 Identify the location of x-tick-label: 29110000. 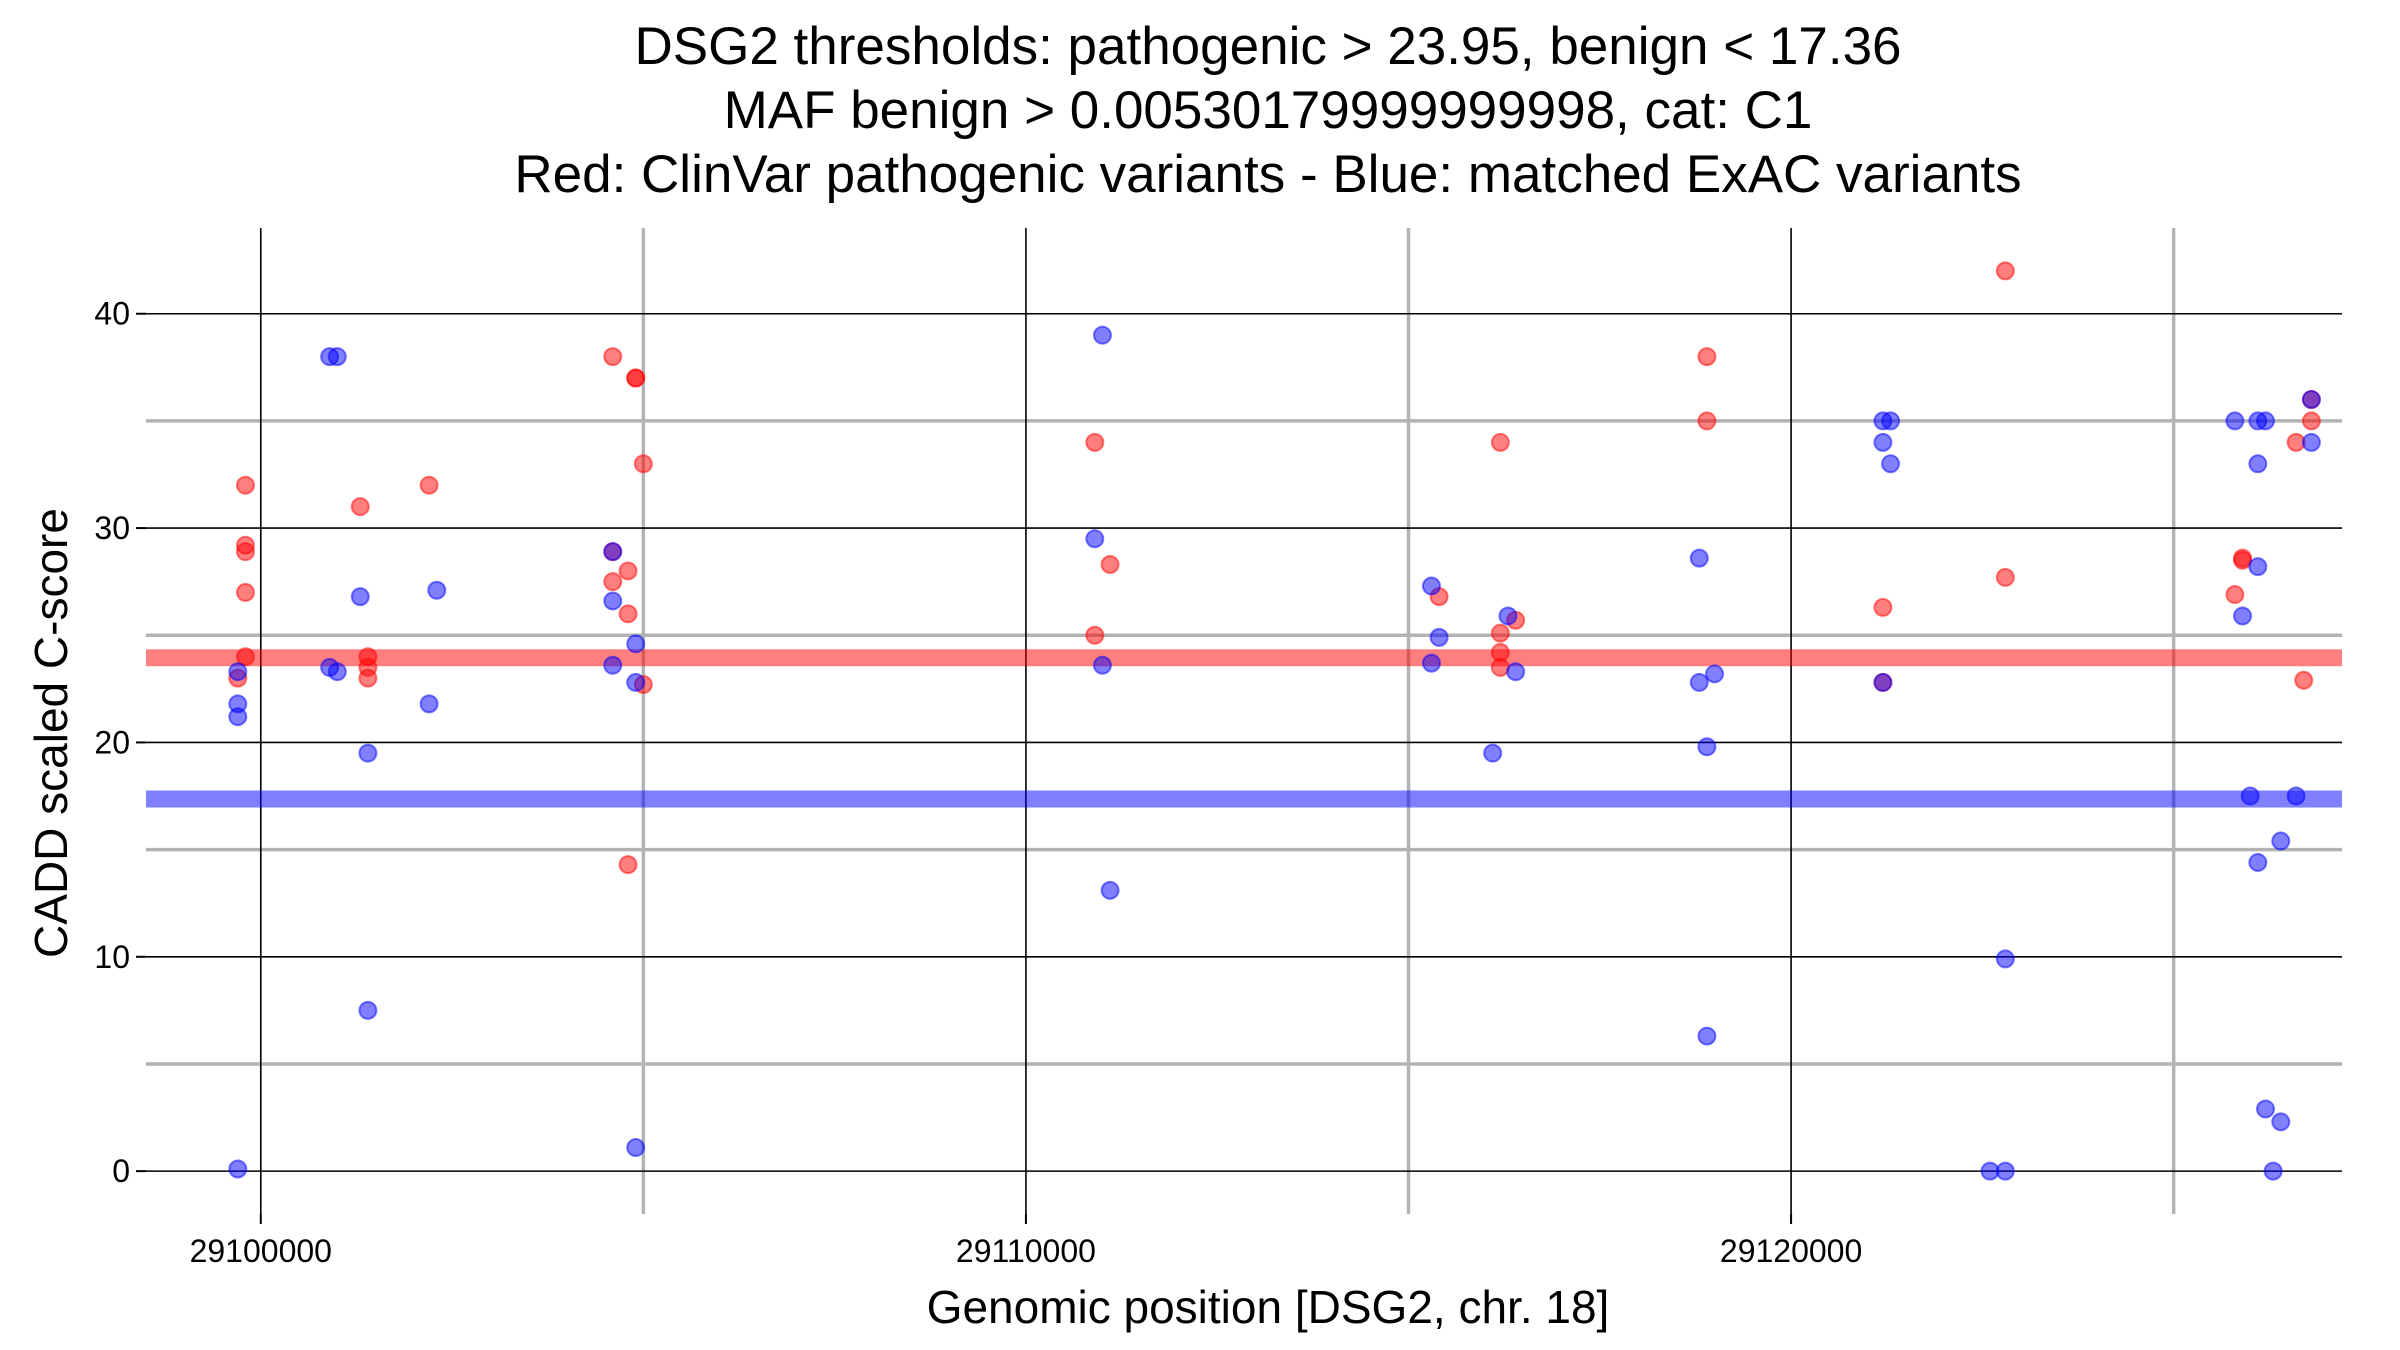
(1026, 1251).